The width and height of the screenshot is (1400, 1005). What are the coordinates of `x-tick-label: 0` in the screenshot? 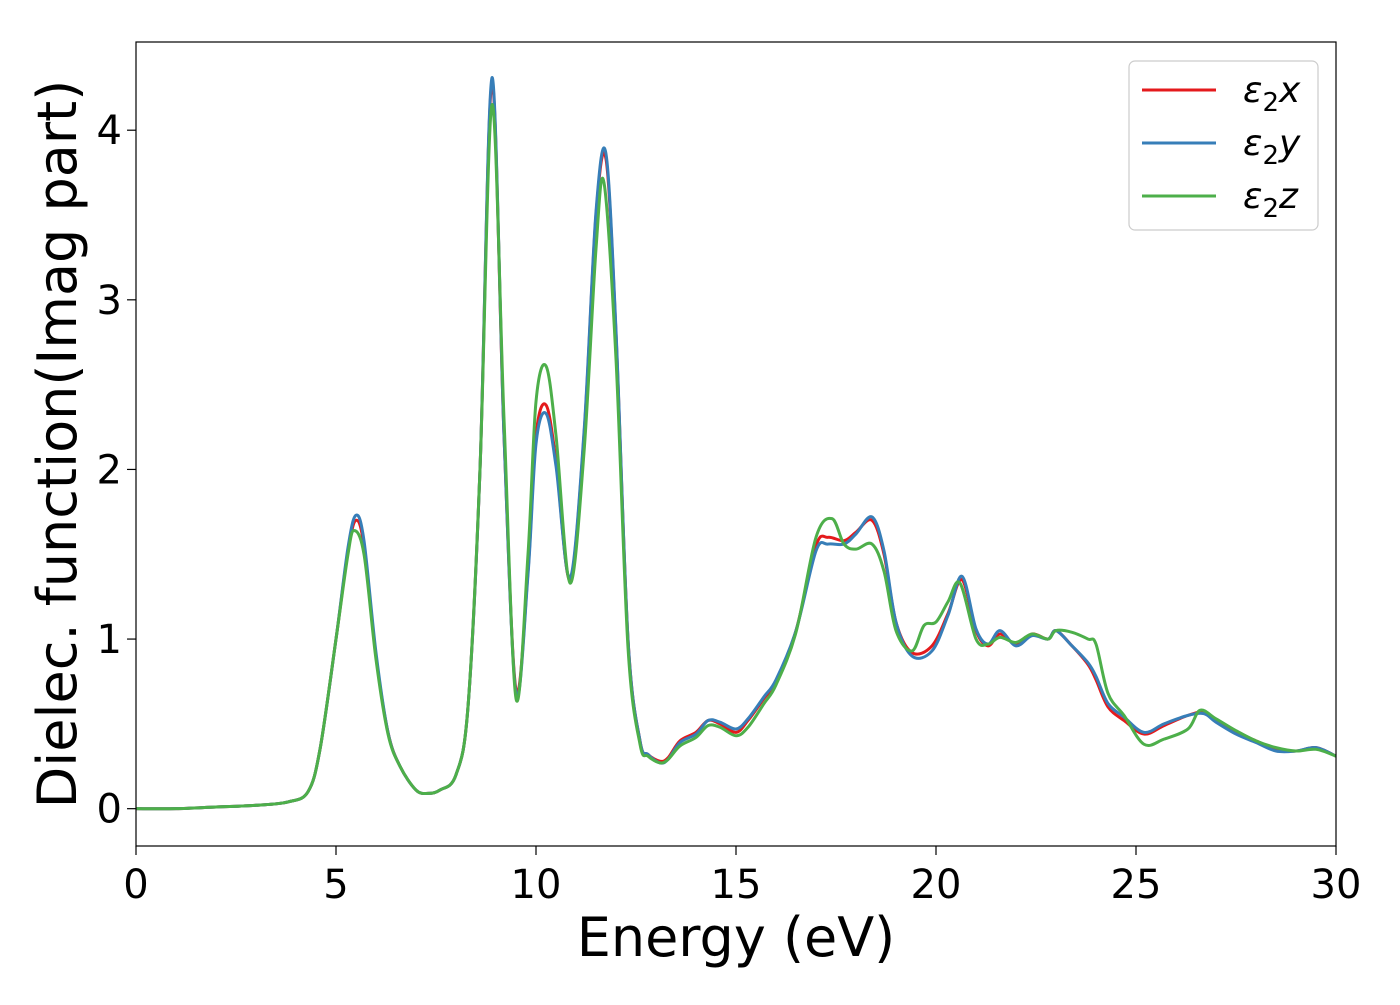 It's located at (135, 885).